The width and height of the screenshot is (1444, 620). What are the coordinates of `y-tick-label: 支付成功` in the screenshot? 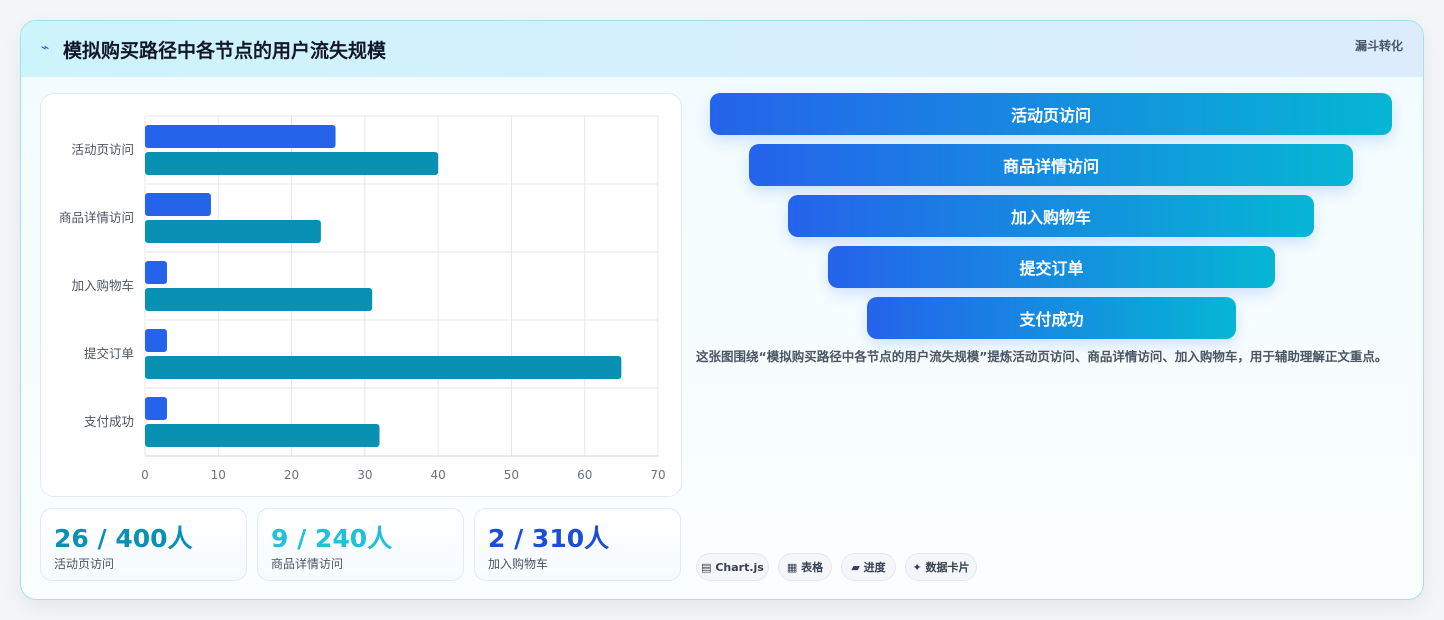 It's located at (109, 421).